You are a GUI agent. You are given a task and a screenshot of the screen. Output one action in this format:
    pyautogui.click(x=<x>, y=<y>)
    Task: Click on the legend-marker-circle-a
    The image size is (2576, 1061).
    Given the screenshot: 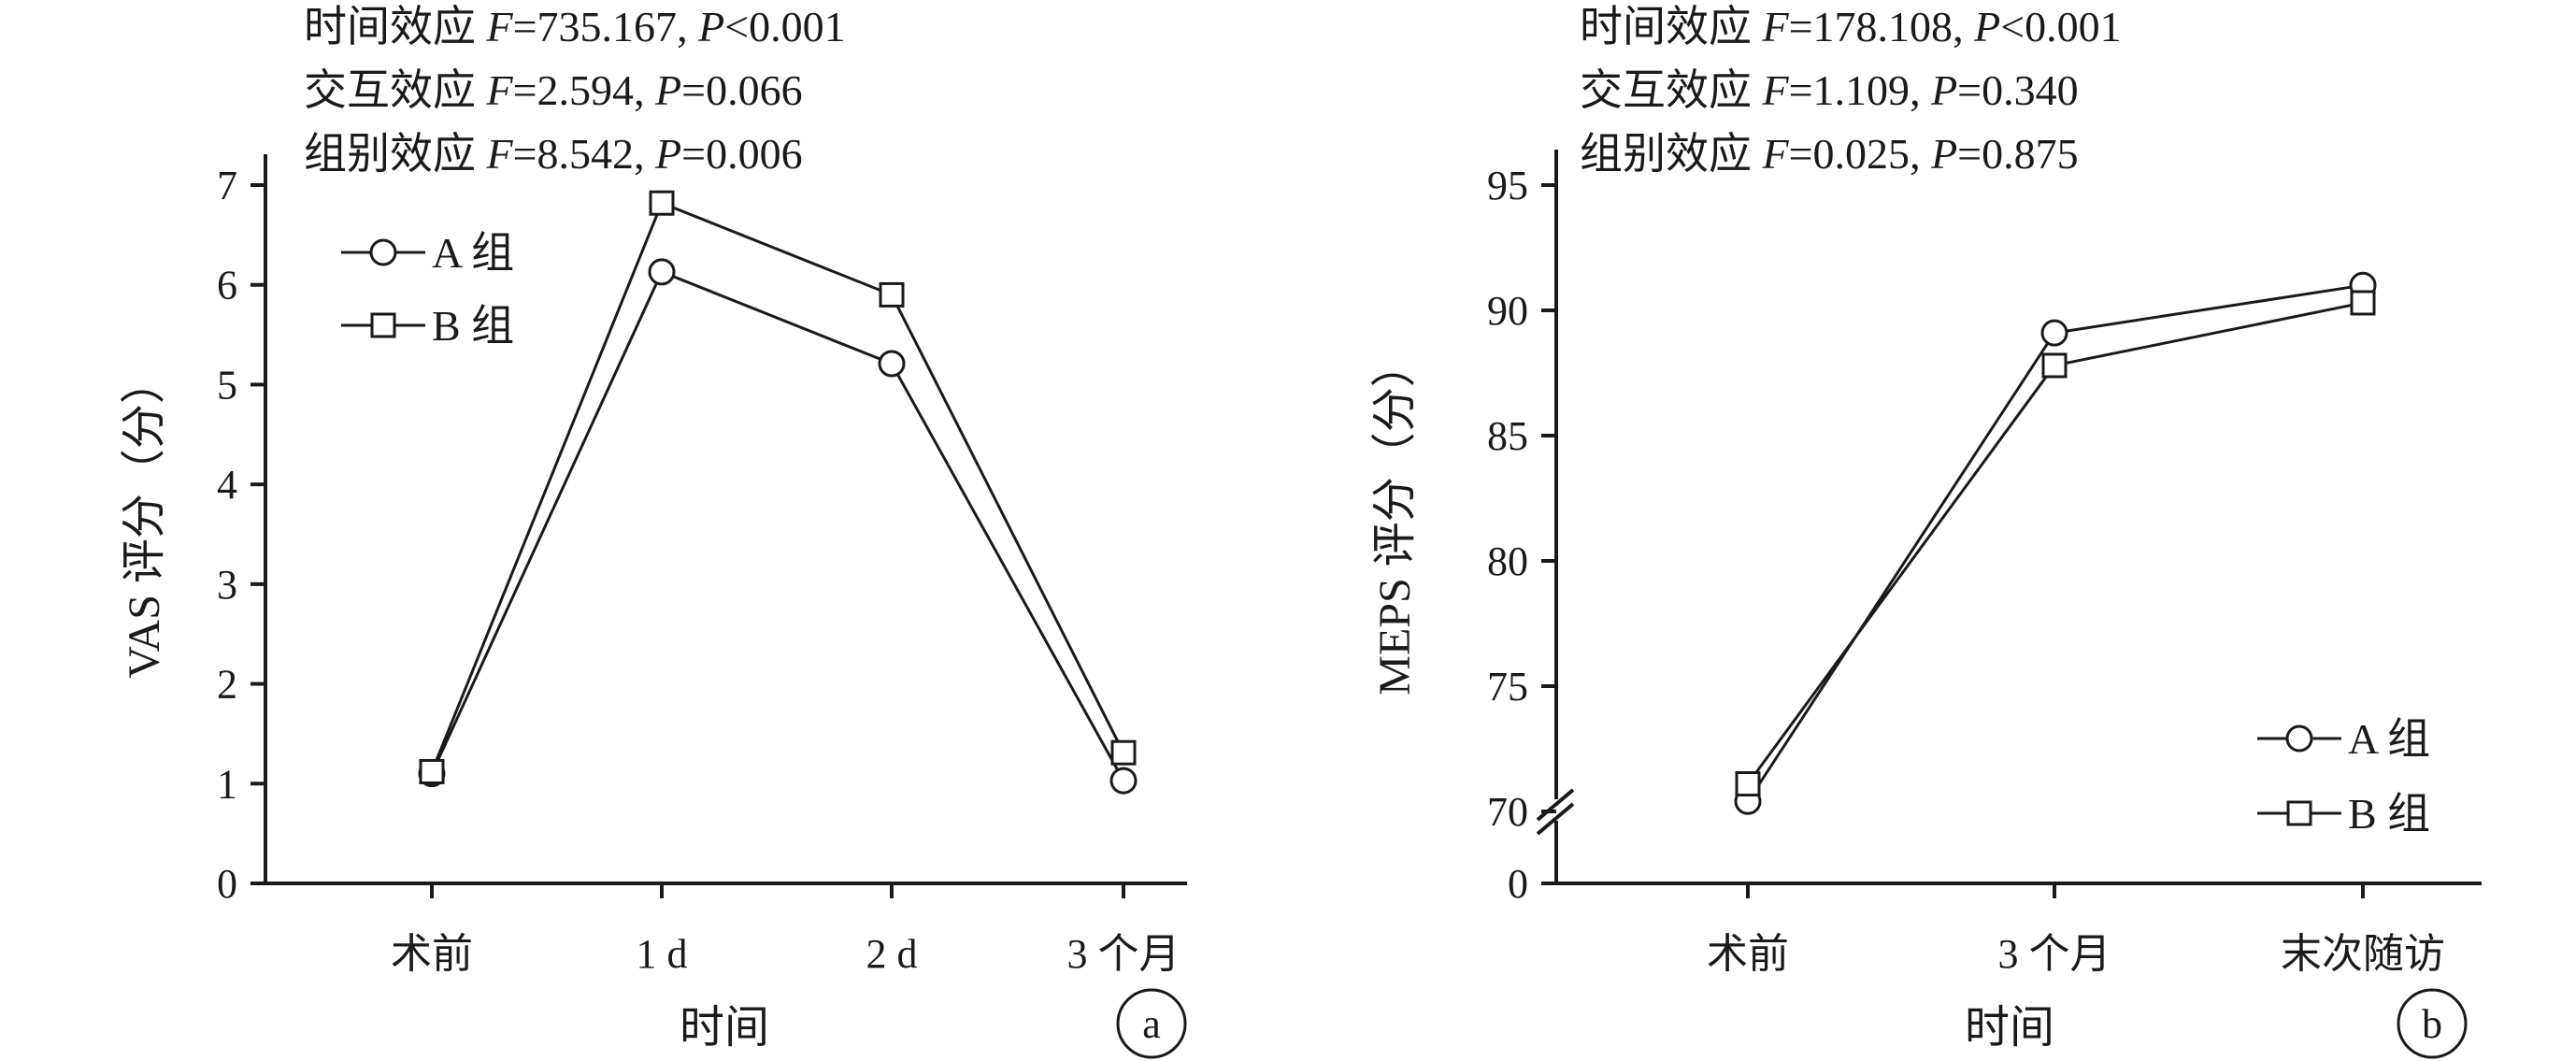 What is the action you would take?
    pyautogui.click(x=383, y=252)
    